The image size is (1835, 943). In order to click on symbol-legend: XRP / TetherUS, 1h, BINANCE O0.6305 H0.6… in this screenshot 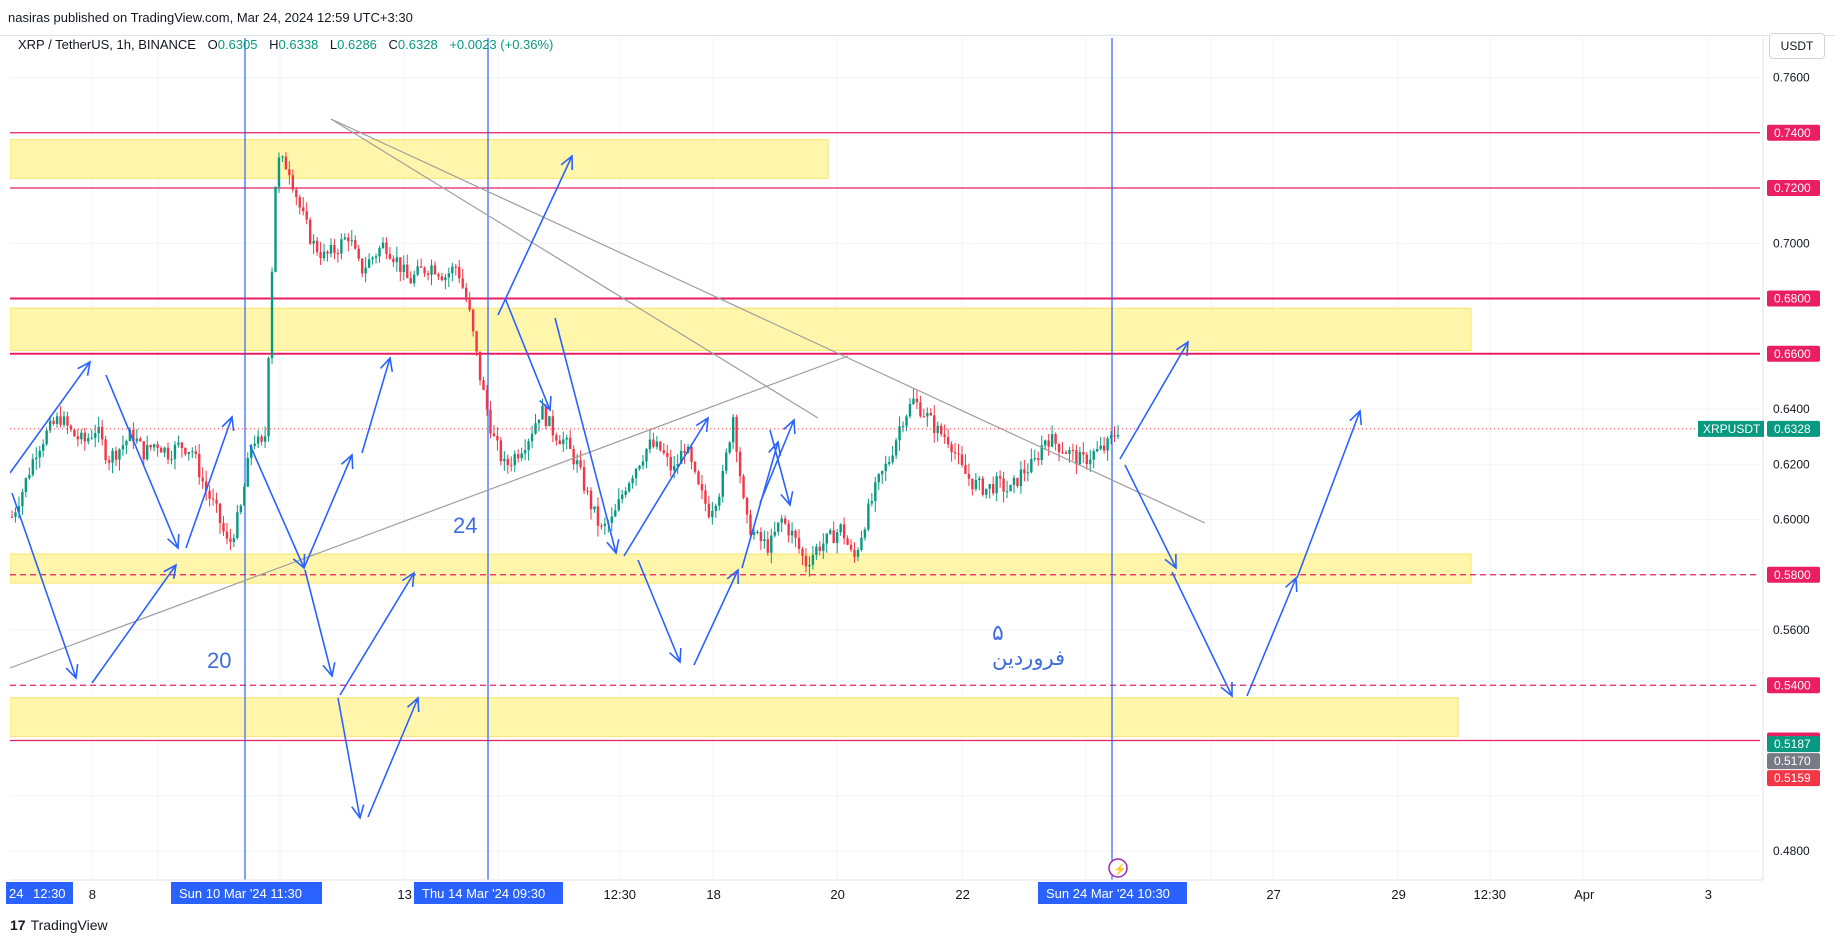, I will do `click(285, 44)`.